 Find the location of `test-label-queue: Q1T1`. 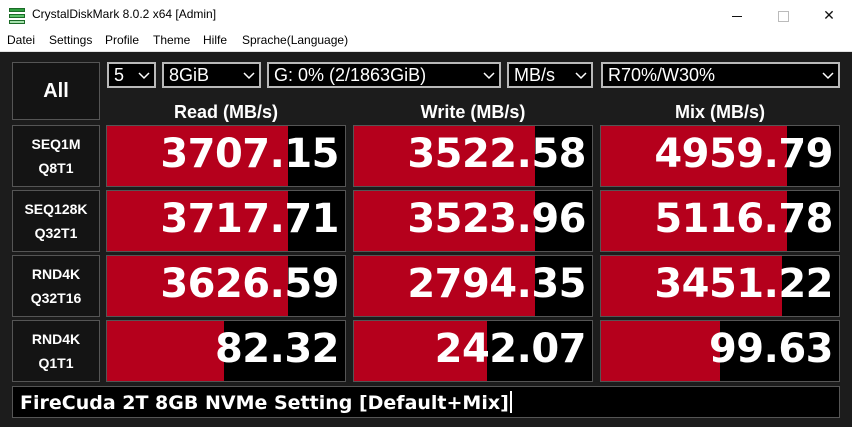

test-label-queue: Q1T1 is located at coordinates (56, 363).